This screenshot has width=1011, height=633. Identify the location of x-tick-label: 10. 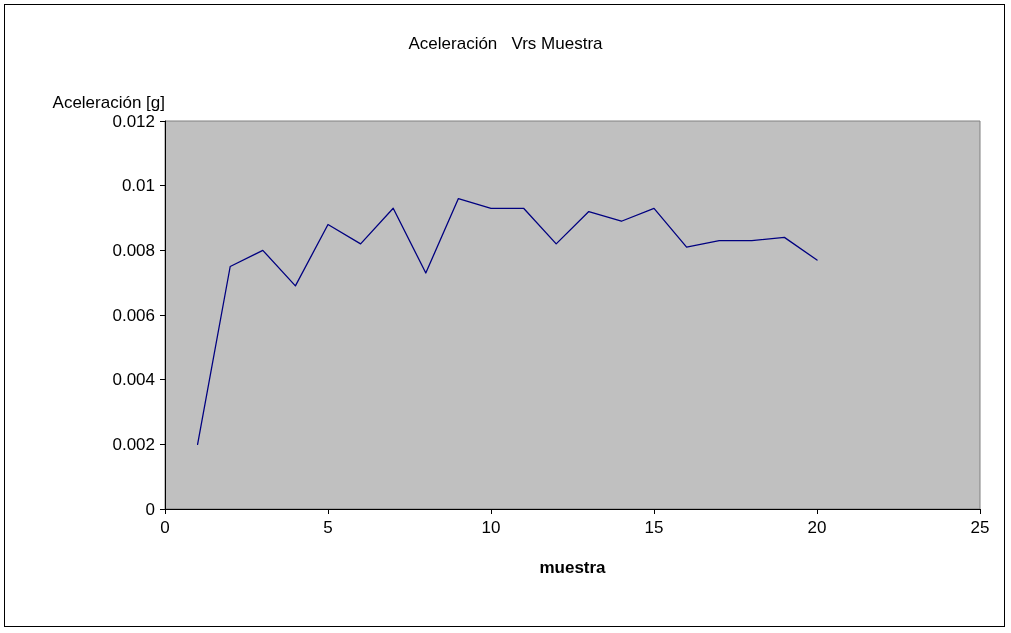
(491, 527).